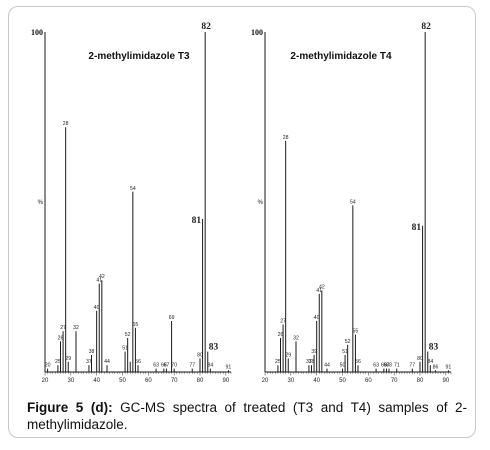  I want to click on peak-label: 86, so click(436, 367).